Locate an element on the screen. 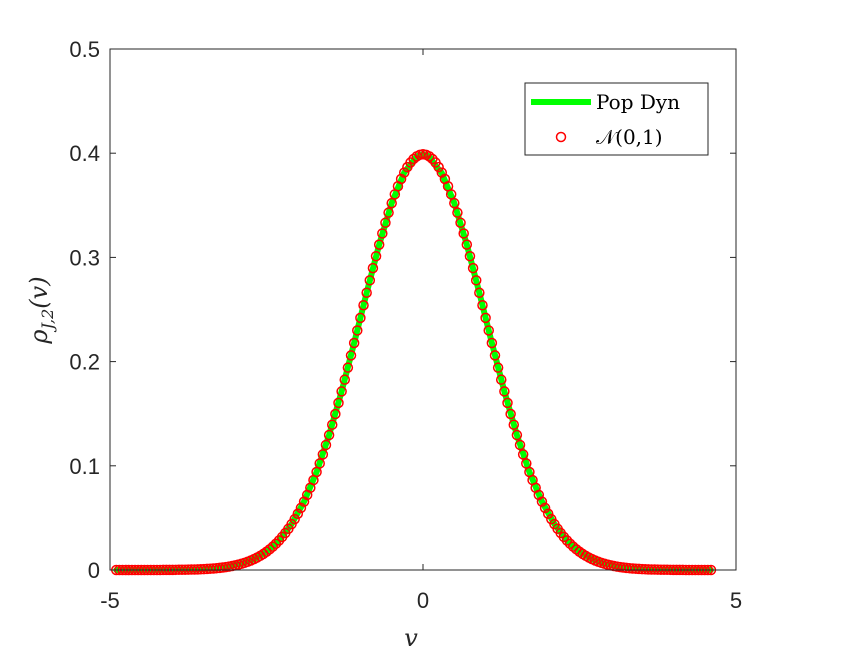 The height and width of the screenshot is (669, 845). legend-label-pop-dyn: Pop Dyn is located at coordinates (638, 102).